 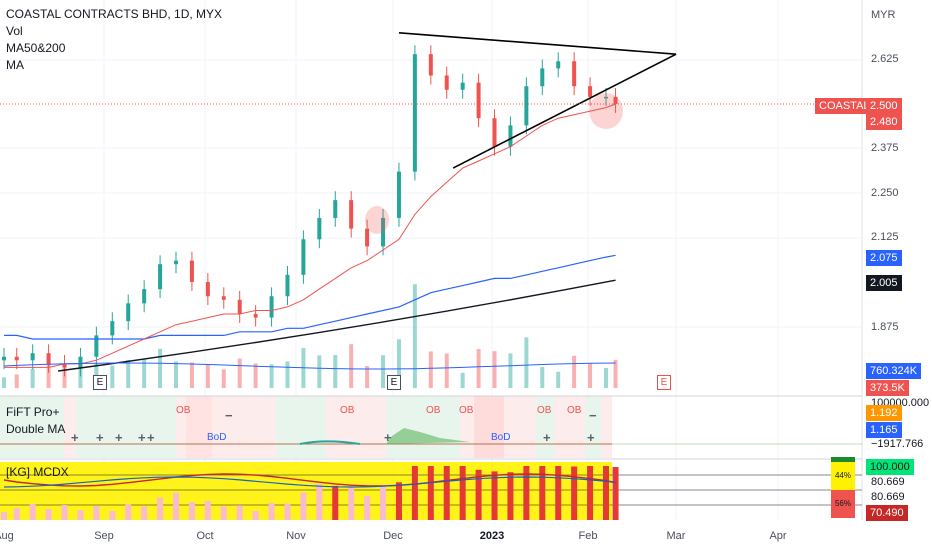 I want to click on ma-blue-line, so click(x=310, y=297).